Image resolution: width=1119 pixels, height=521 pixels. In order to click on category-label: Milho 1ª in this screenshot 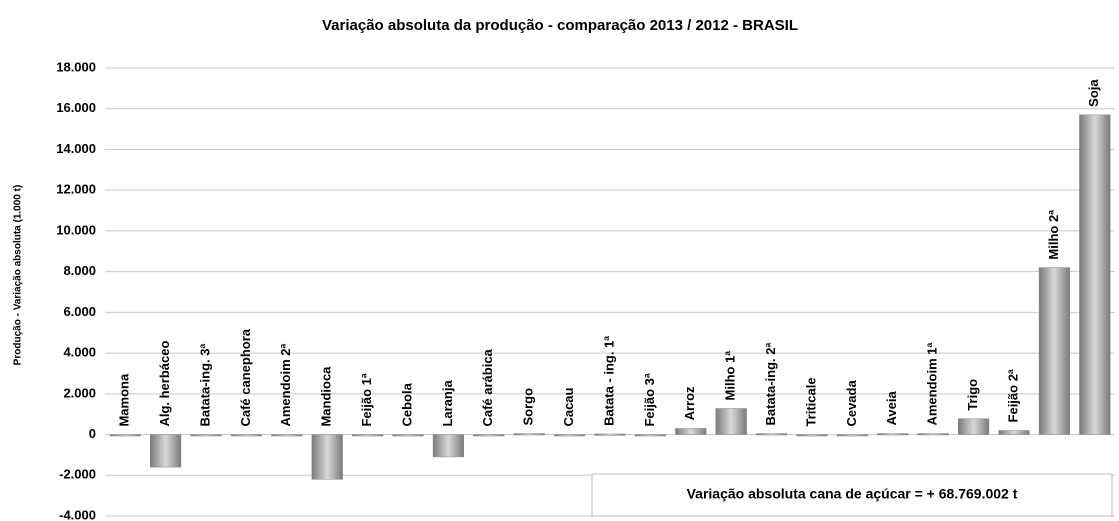, I will do `click(730, 376)`.